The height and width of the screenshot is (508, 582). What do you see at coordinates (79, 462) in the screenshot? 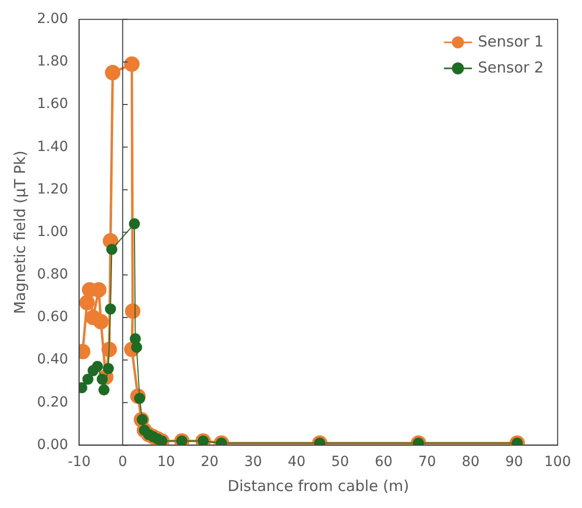
I see `x-tick-label: -10` at bounding box center [79, 462].